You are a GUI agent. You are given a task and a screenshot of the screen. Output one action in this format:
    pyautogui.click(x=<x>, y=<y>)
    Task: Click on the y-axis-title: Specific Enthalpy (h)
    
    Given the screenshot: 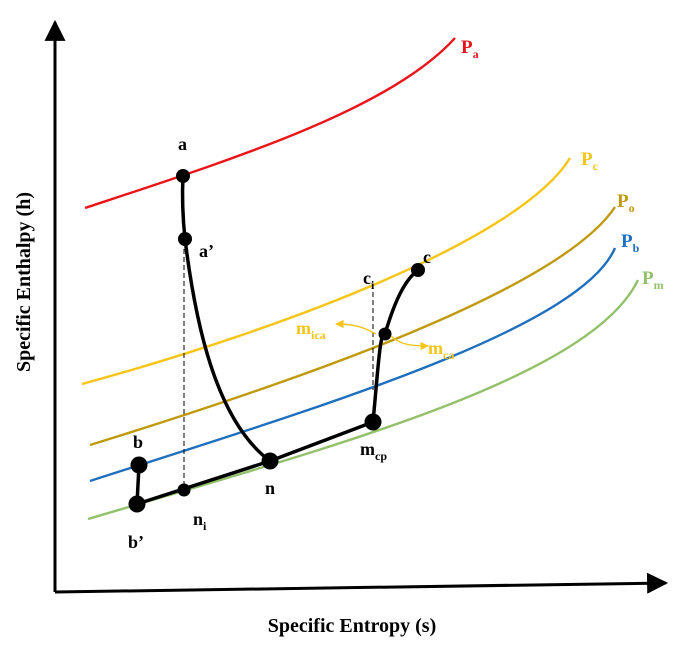 What is the action you would take?
    pyautogui.click(x=24, y=282)
    